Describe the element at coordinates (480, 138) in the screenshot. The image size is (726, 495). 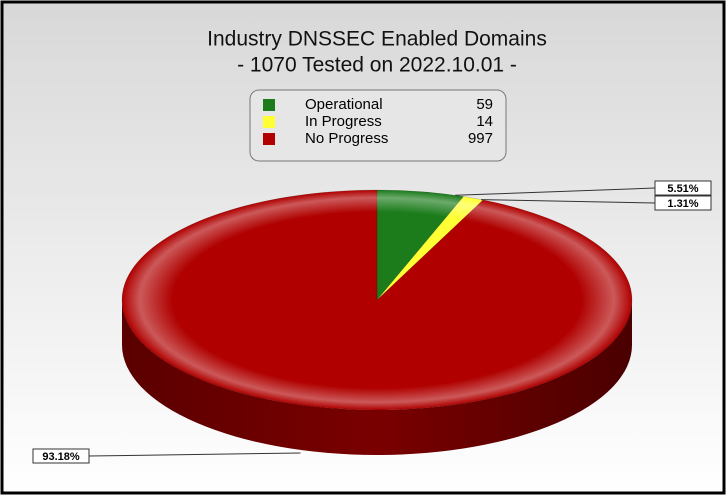
I see `legend-value: 997` at that location.